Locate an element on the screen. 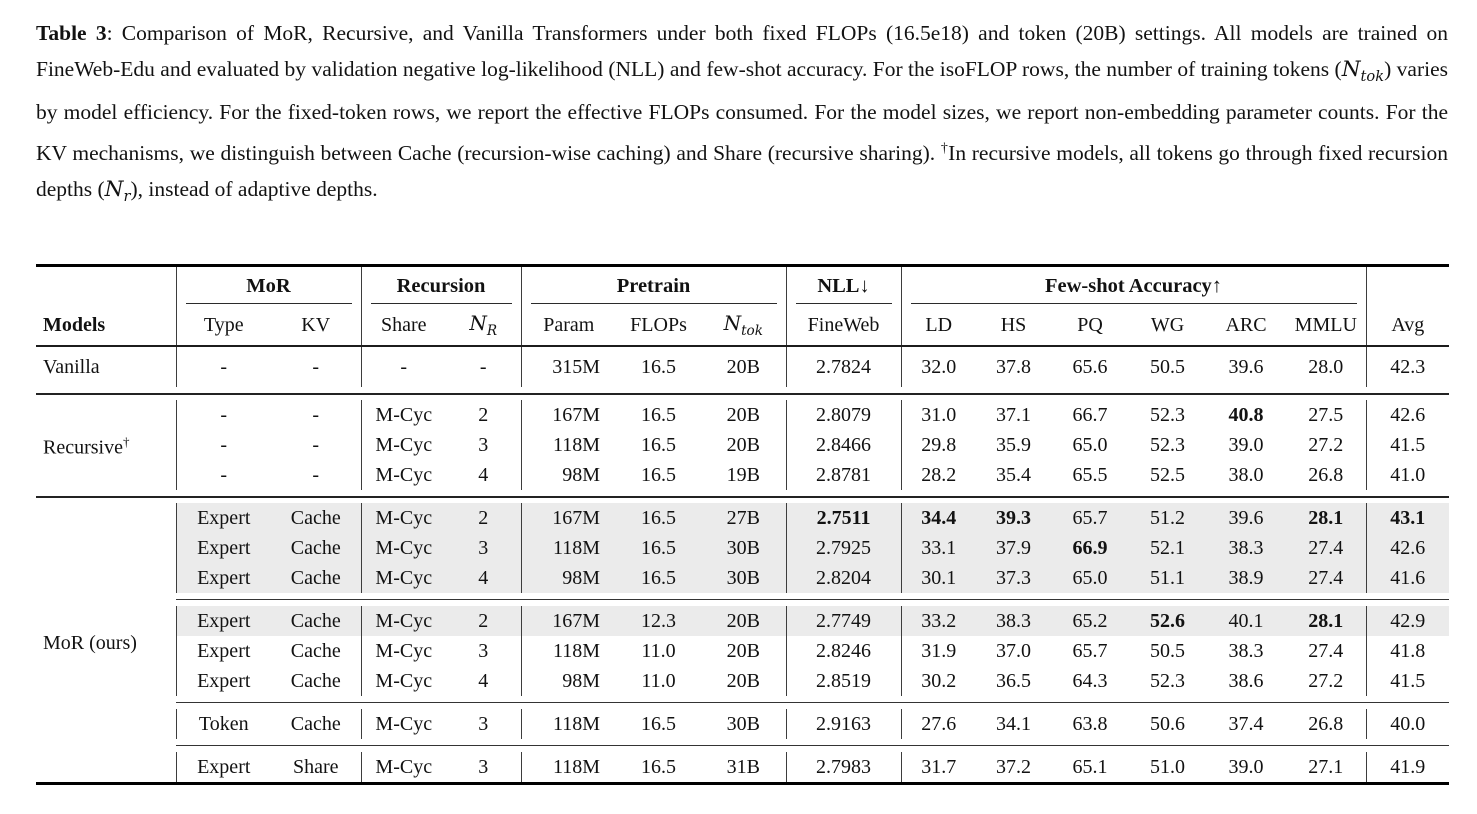  col-header-nr: NR is located at coordinates (484, 326).